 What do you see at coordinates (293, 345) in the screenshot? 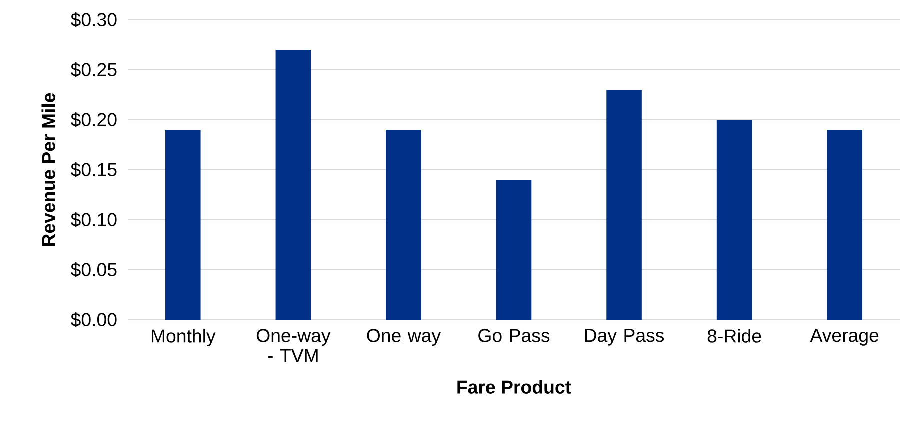
I see `x-tick-label: One-way - TVM` at bounding box center [293, 345].